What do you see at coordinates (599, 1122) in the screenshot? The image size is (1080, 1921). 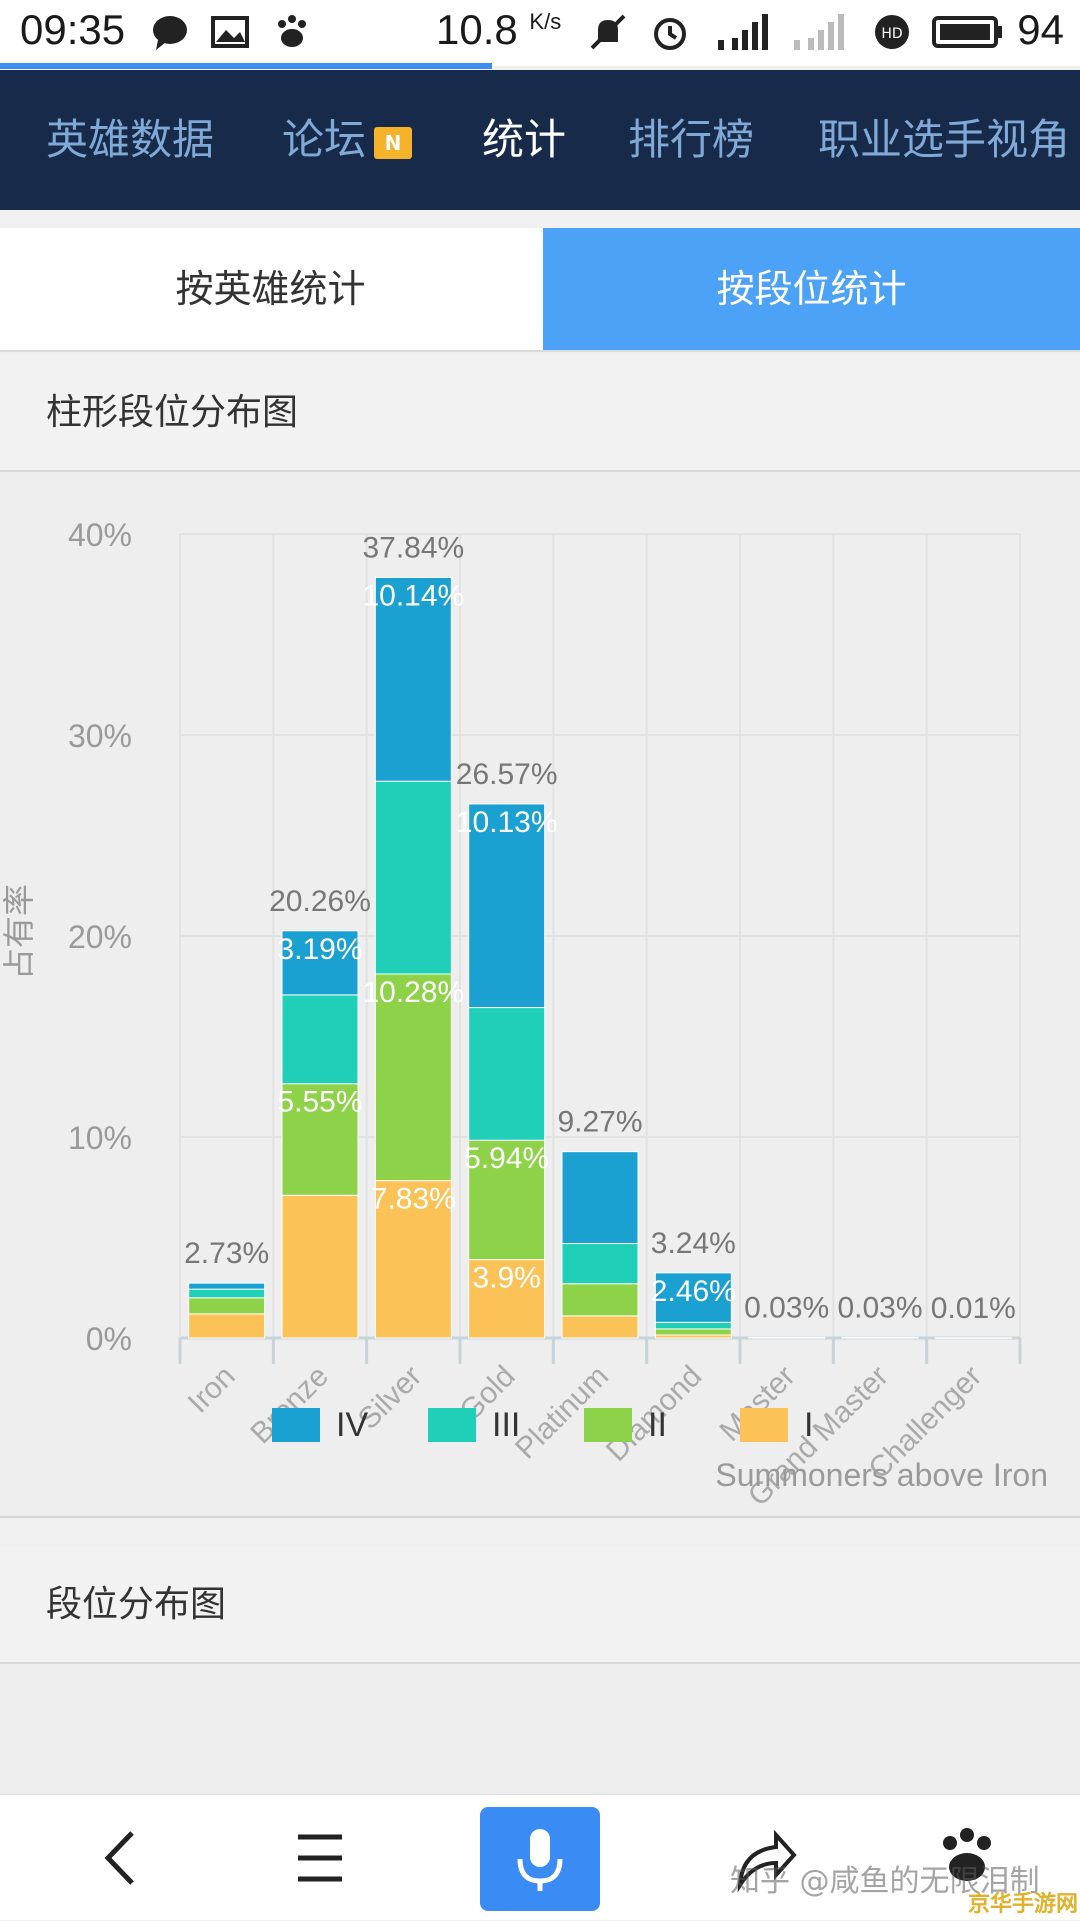 I see `total-value-label: 9.27%` at bounding box center [599, 1122].